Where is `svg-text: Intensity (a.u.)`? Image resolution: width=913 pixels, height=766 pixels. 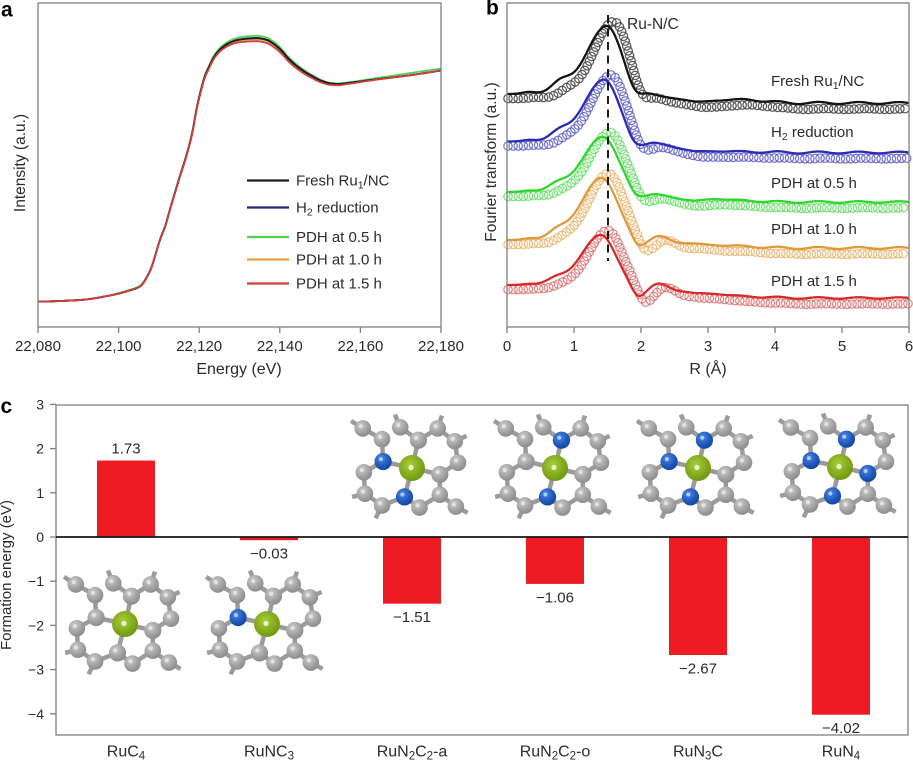 svg-text: Intensity (a.u.) is located at coordinates (20, 163).